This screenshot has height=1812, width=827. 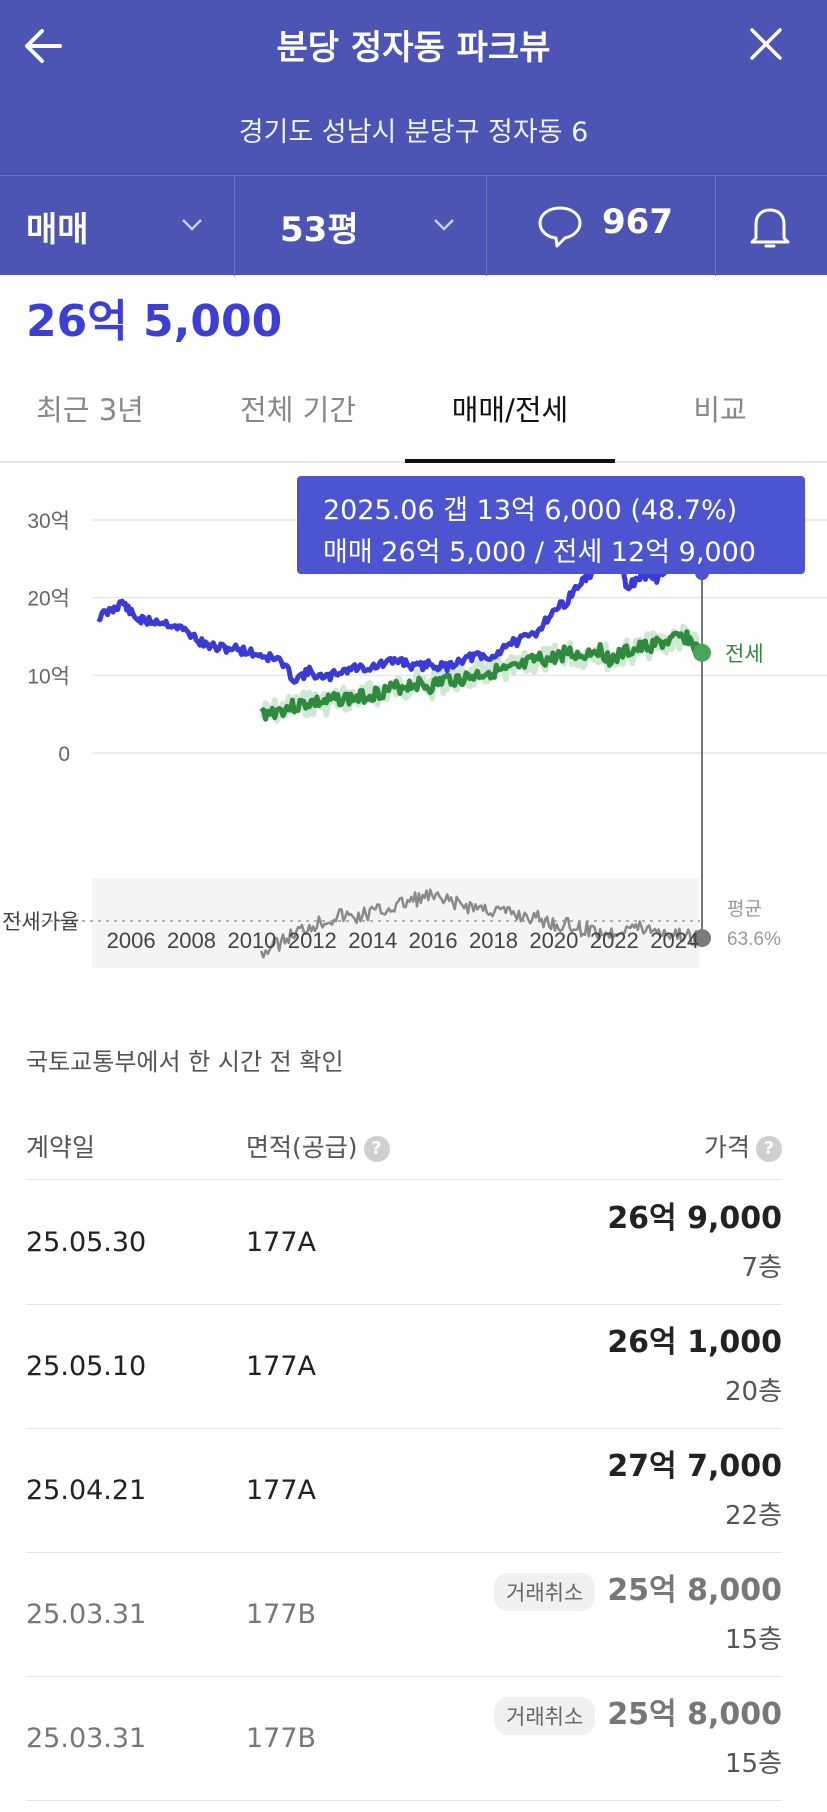 What do you see at coordinates (744, 909) in the screenshot?
I see `ratio-avg-label: 평균` at bounding box center [744, 909].